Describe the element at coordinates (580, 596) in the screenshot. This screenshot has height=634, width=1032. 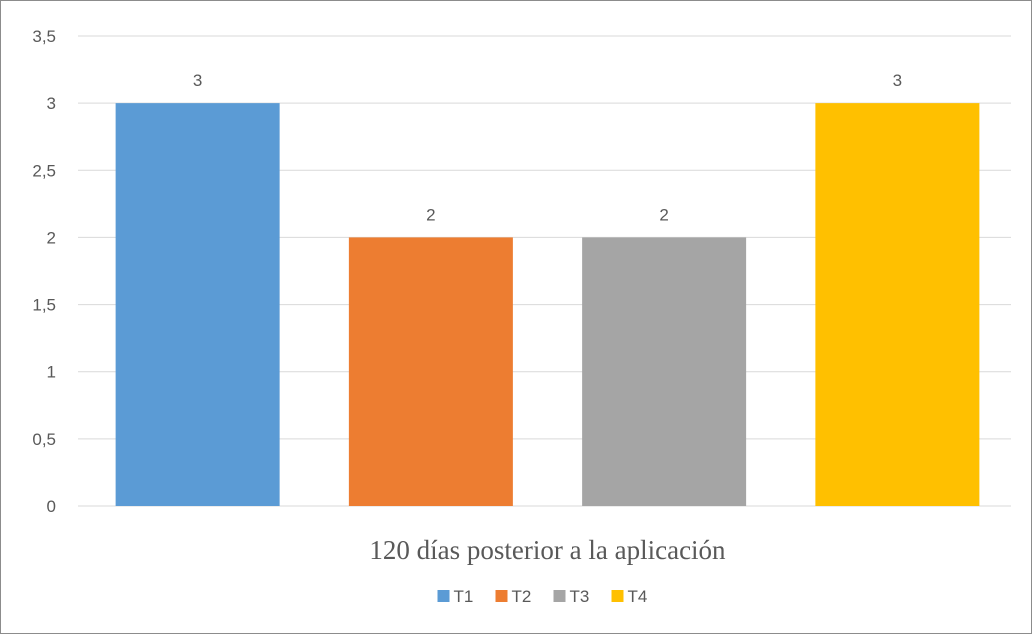
I see `legend-label: T3` at that location.